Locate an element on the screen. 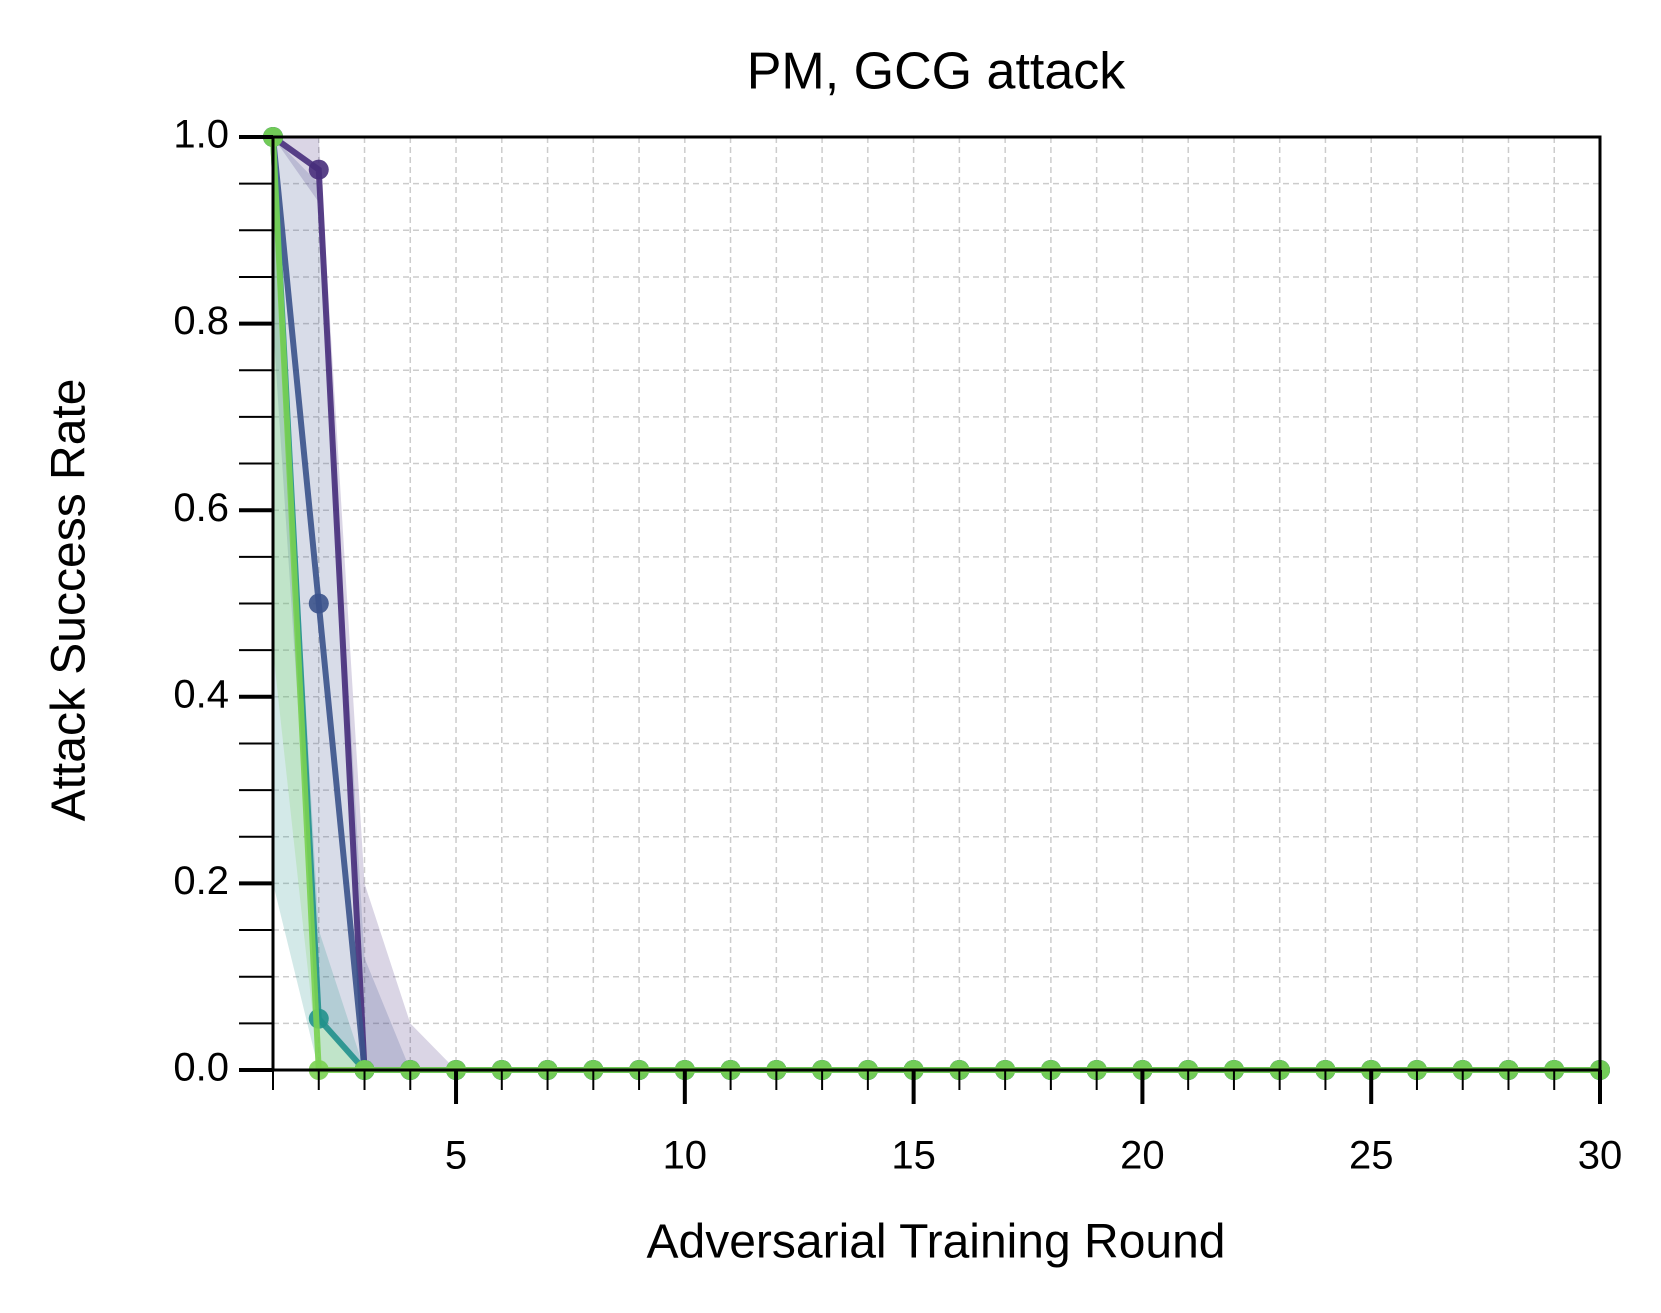  x-axis-label: Adversarial Training Round is located at coordinates (936, 1242).